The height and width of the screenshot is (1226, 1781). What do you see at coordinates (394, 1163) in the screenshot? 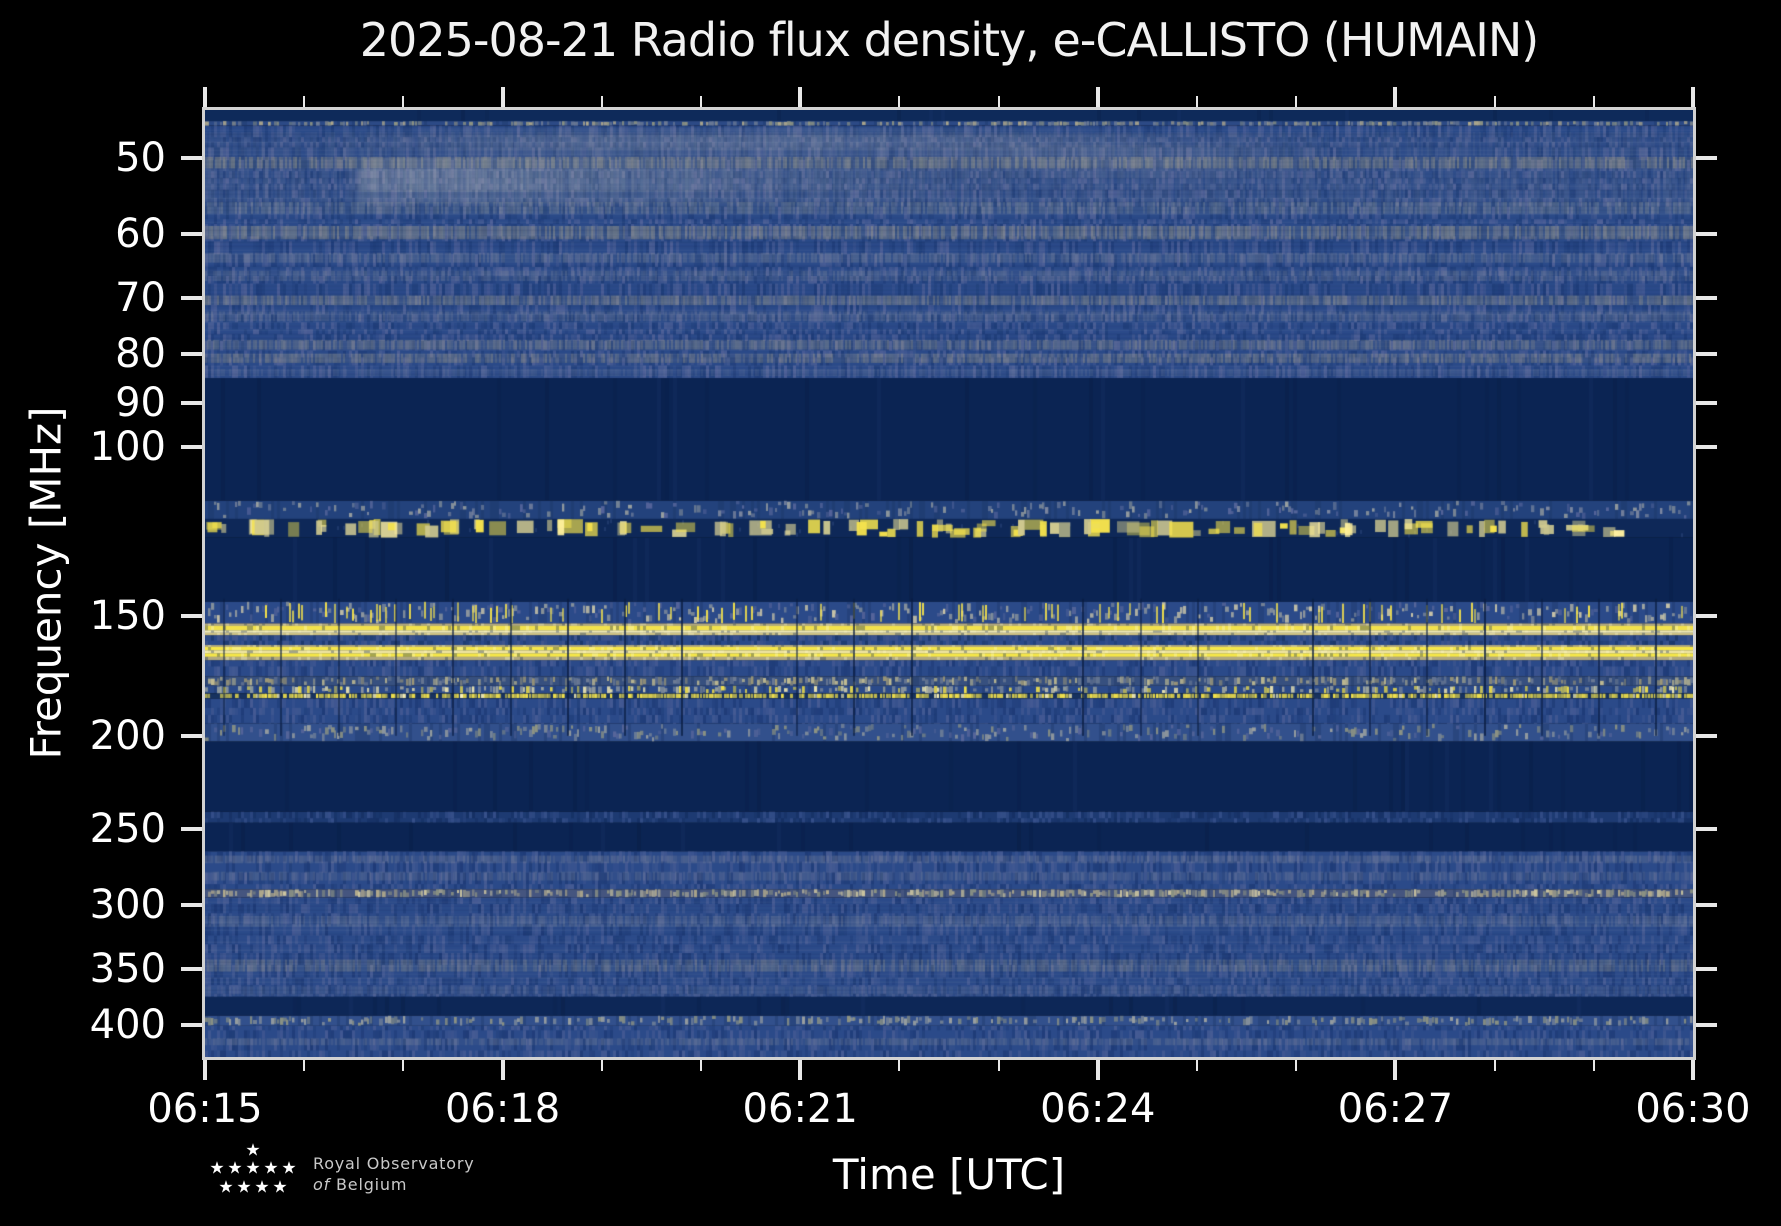
I see `logo-org-name: Royal Observatory` at bounding box center [394, 1163].